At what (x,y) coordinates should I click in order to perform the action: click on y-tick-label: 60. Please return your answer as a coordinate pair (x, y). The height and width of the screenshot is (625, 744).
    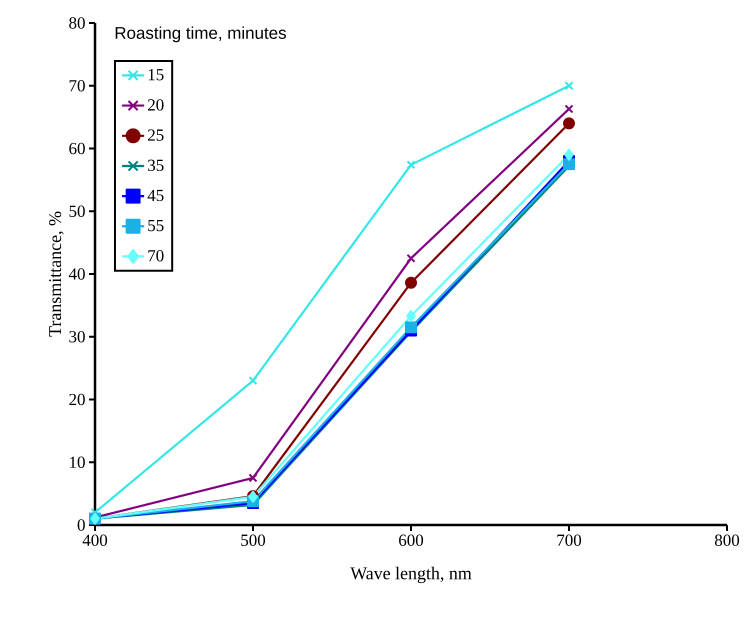
    Looking at the image, I should click on (77, 148).